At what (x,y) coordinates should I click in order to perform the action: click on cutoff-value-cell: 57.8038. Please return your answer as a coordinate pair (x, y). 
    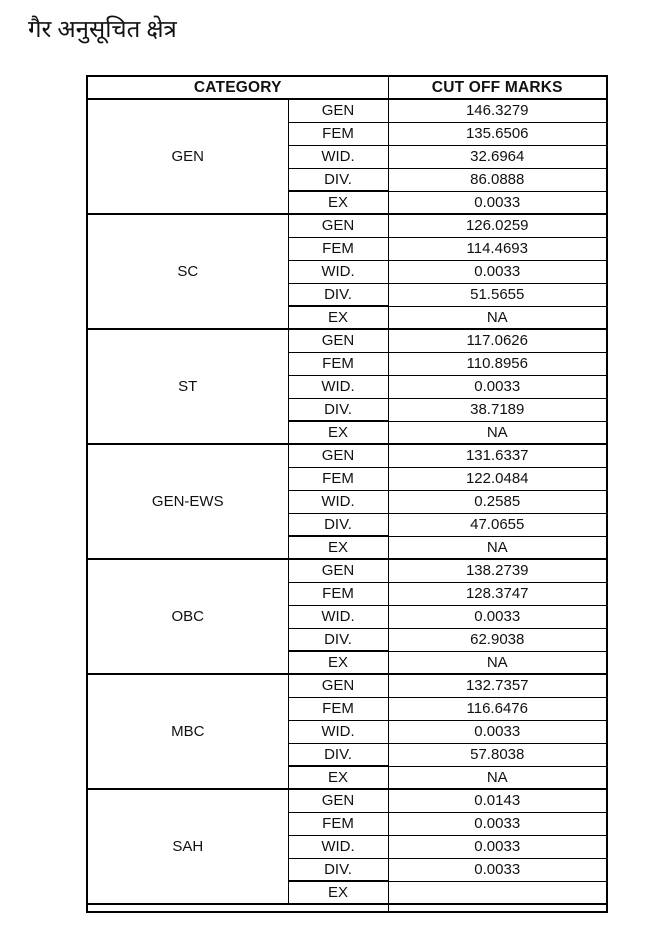
    Looking at the image, I should click on (497, 754).